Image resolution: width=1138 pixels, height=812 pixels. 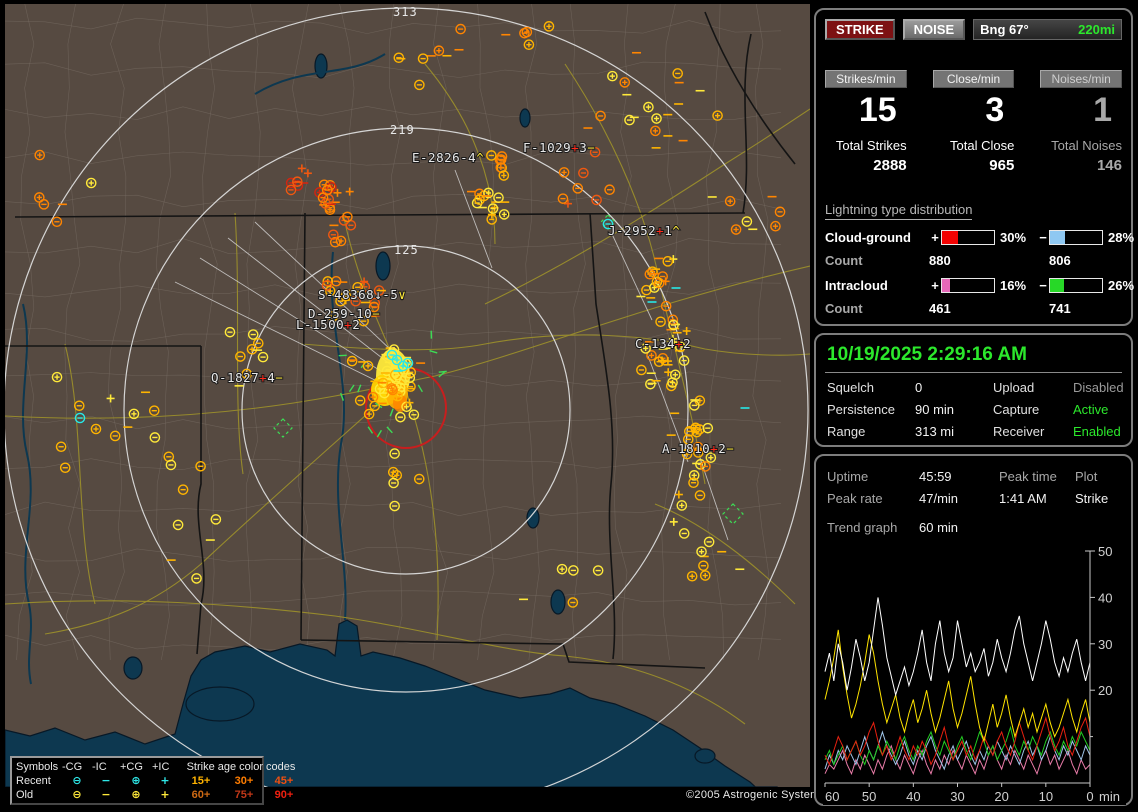 What do you see at coordinates (1089, 796) in the screenshot?
I see `x-axis-tick-label: 0` at bounding box center [1089, 796].